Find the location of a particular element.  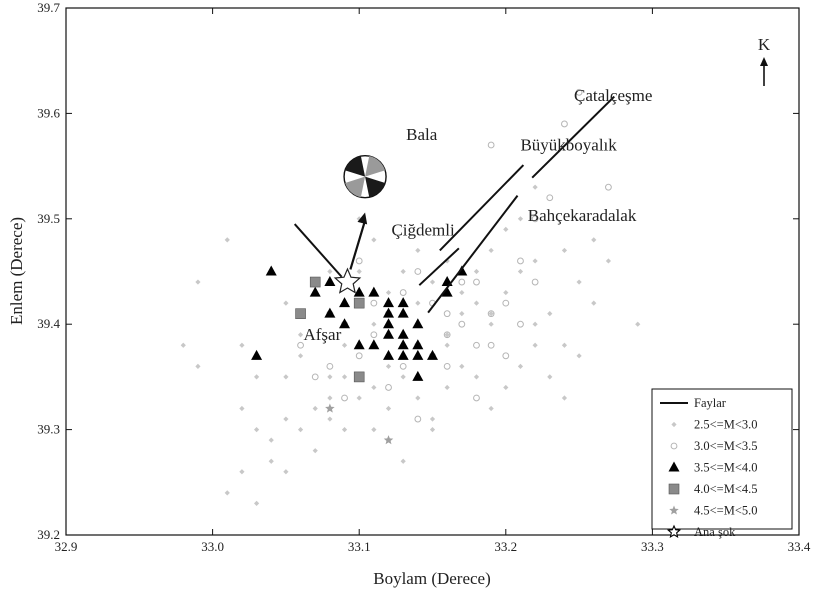

x-tick-label: 33.1 is located at coordinates (359, 546).